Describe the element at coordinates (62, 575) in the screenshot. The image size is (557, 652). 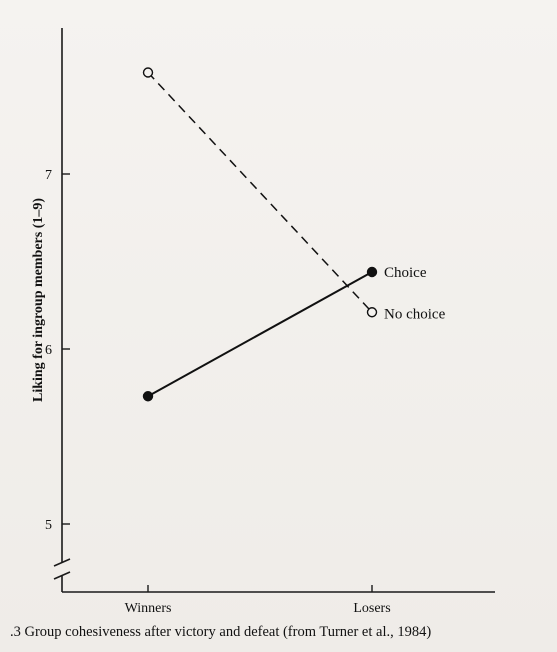
I see `y-axis-break-slash-lower` at that location.